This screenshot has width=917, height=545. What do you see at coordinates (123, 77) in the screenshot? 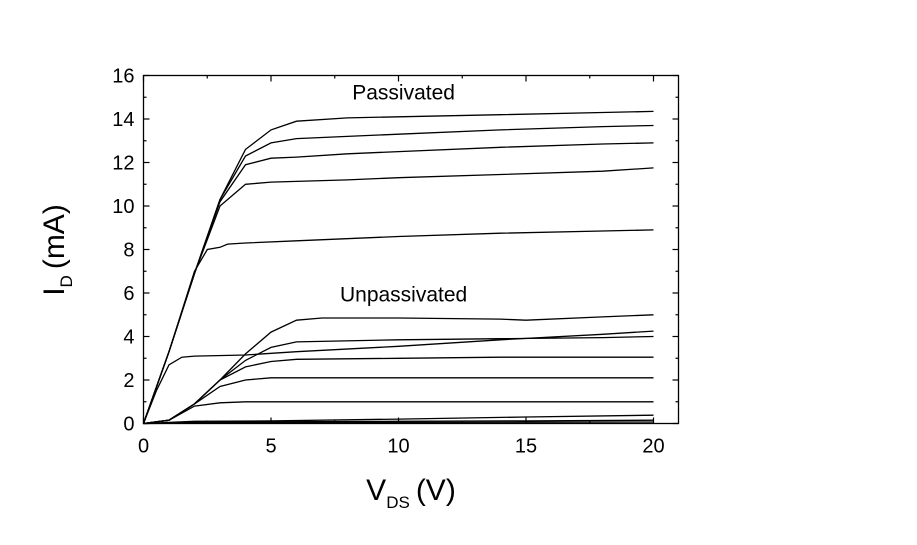
I see `y-tick-label: 16` at bounding box center [123, 77].